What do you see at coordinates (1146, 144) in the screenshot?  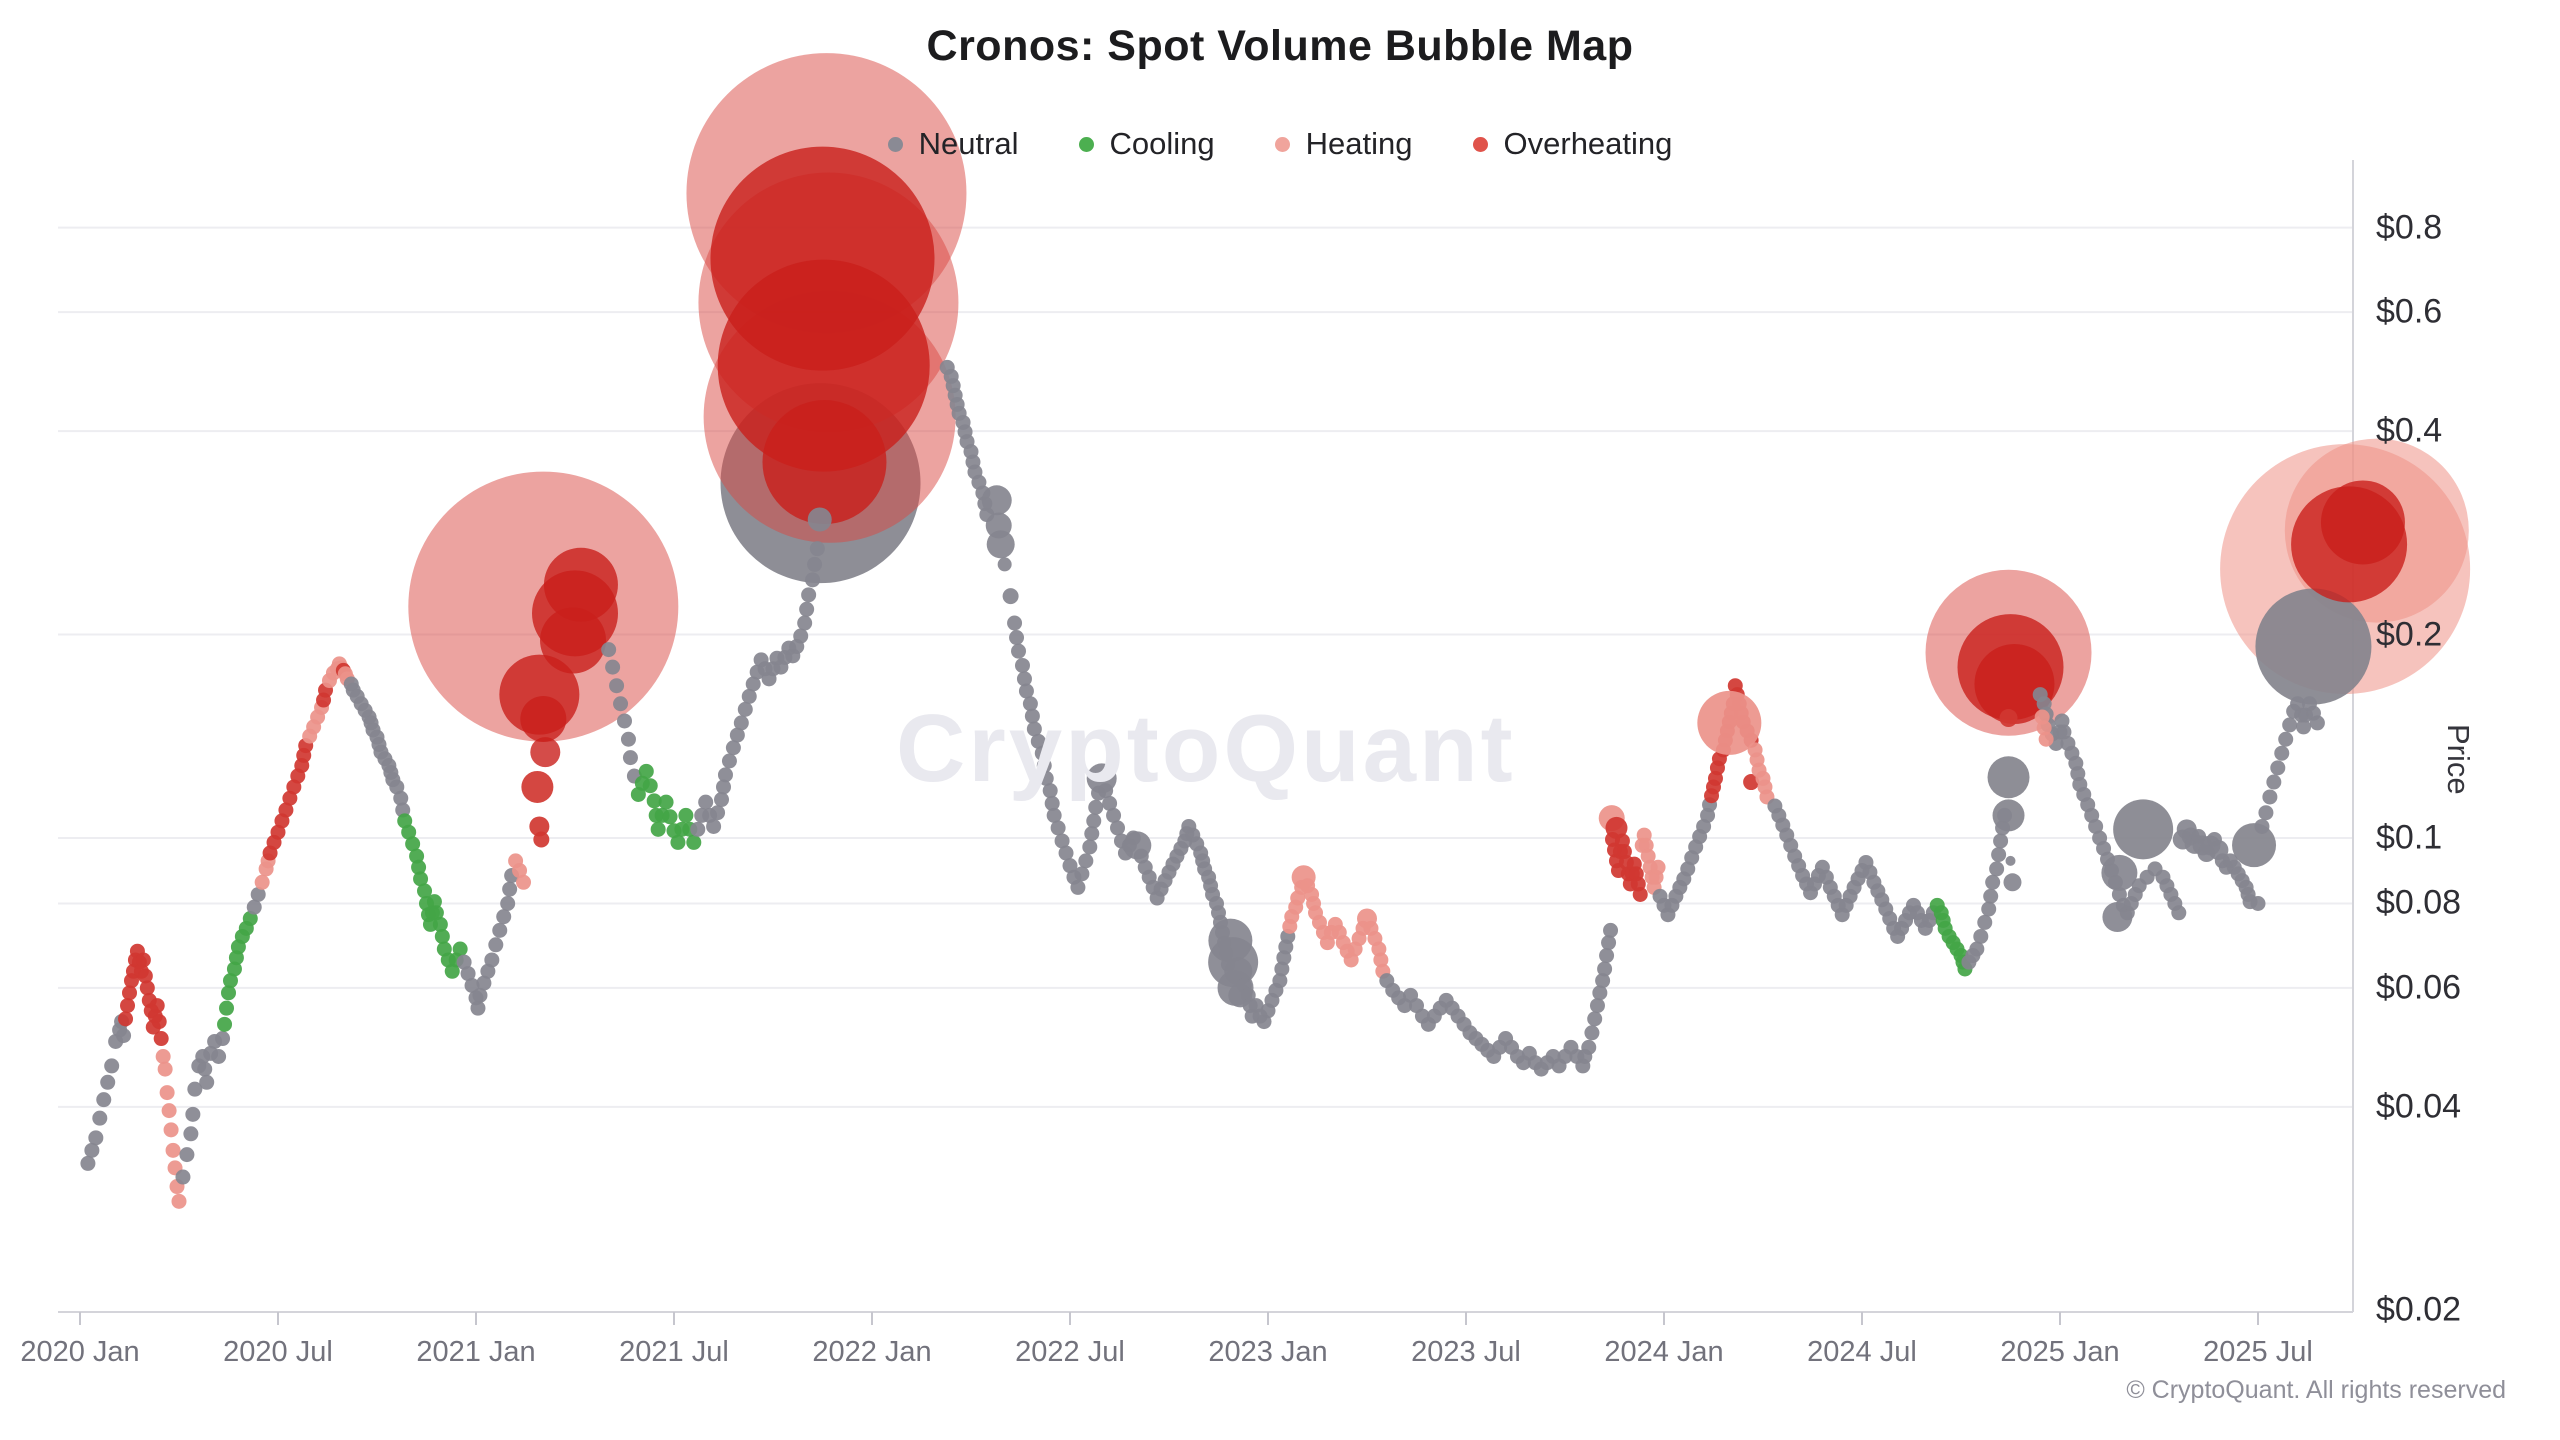 I see `legend-item-cooling: Cooling` at bounding box center [1146, 144].